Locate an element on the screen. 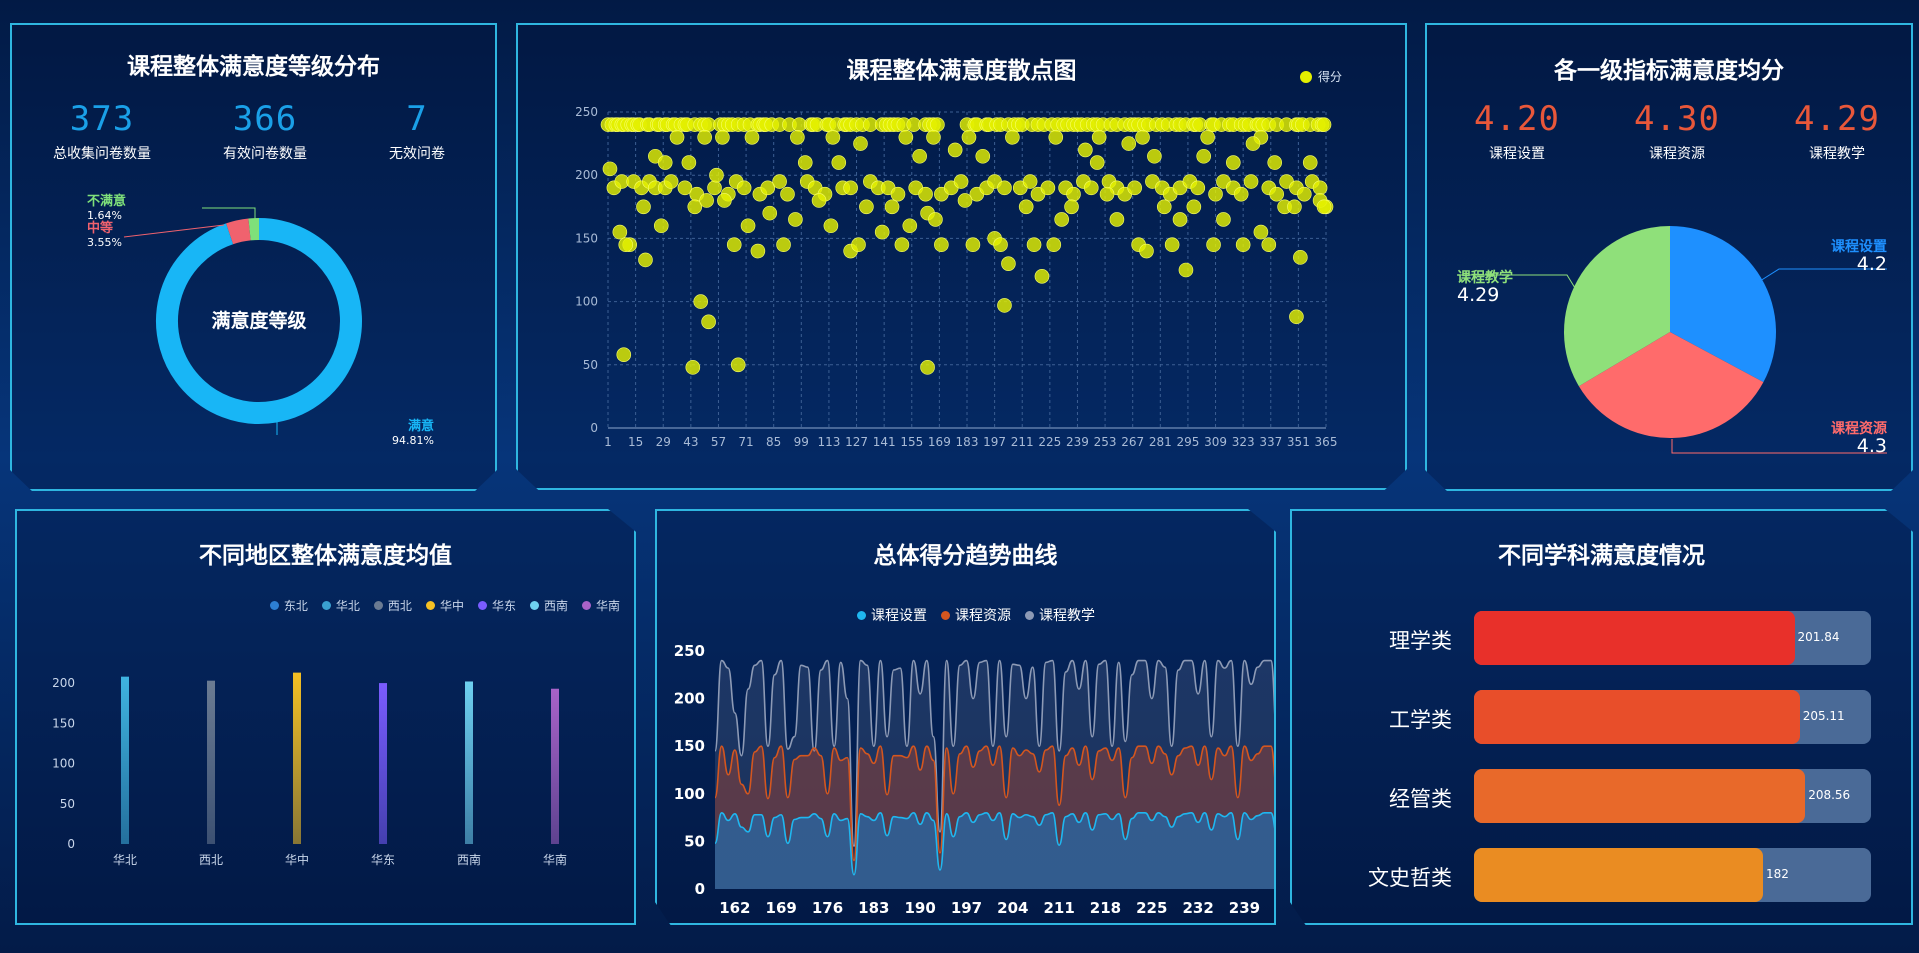 This screenshot has width=1919, height=953. legend-item: 华北 is located at coordinates (340, 605).